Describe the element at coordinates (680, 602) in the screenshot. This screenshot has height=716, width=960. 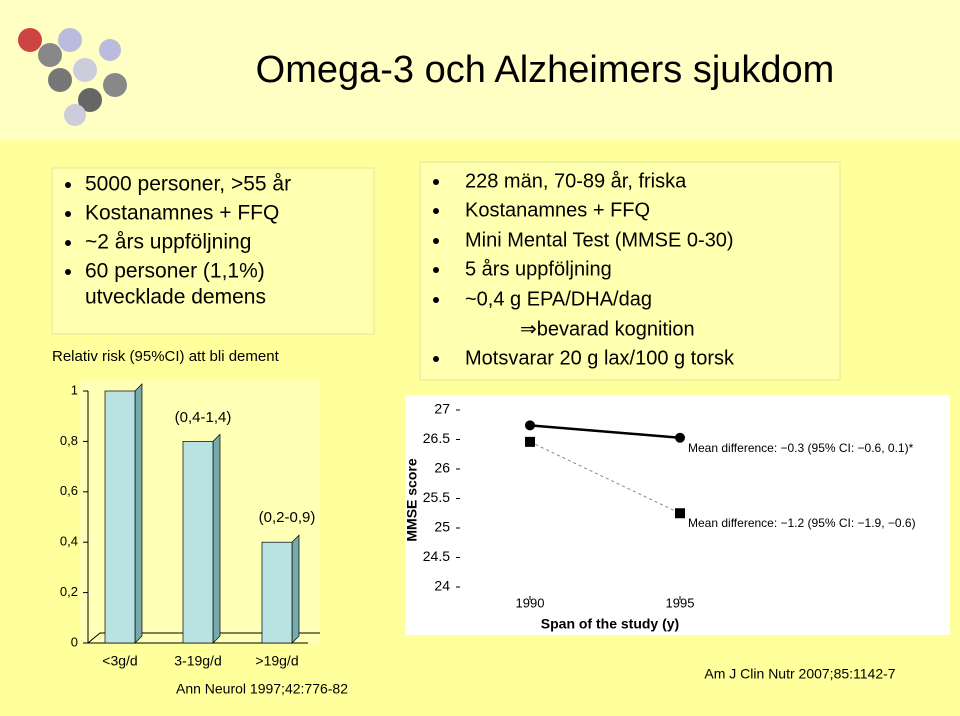
I see `x-tick-label: 1995` at that location.